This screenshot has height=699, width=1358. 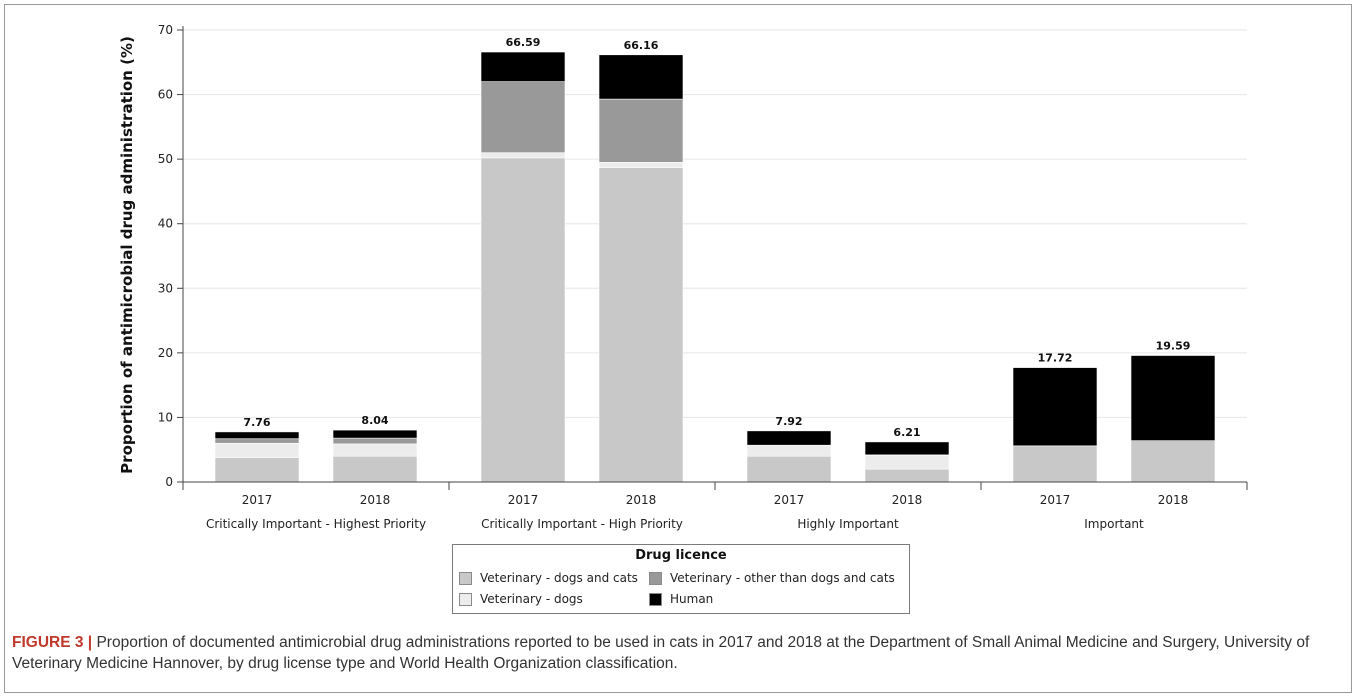 I want to click on group-label: Critically Important - Highest Priority, so click(x=316, y=524).